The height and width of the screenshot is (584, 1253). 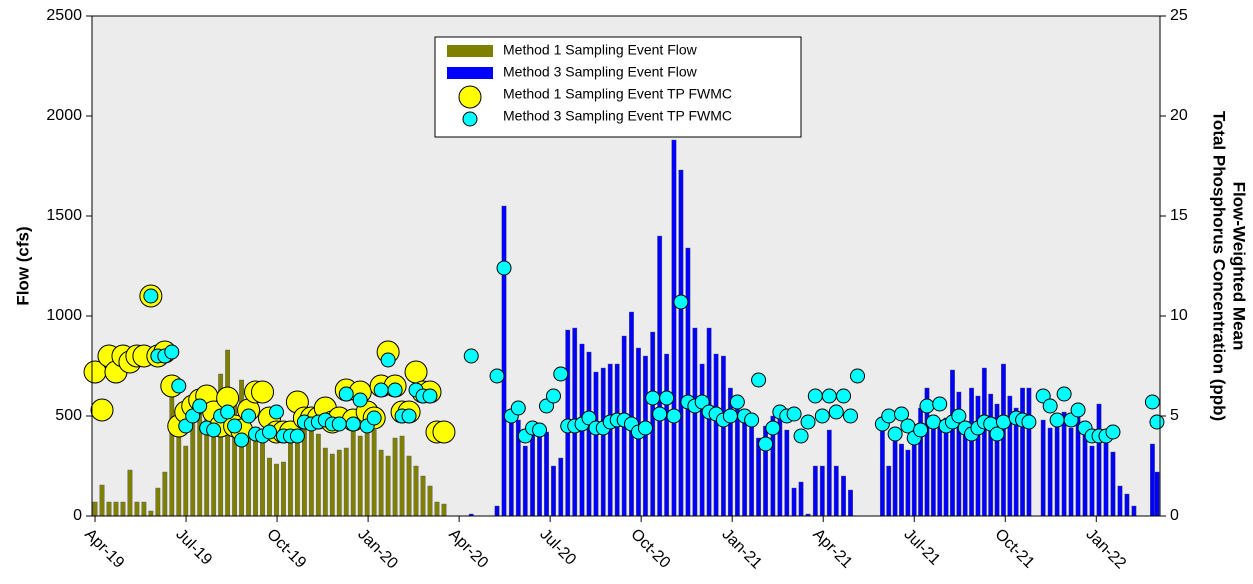 What do you see at coordinates (1179, 215) in the screenshot?
I see `y2-tick-label: 15` at bounding box center [1179, 215].